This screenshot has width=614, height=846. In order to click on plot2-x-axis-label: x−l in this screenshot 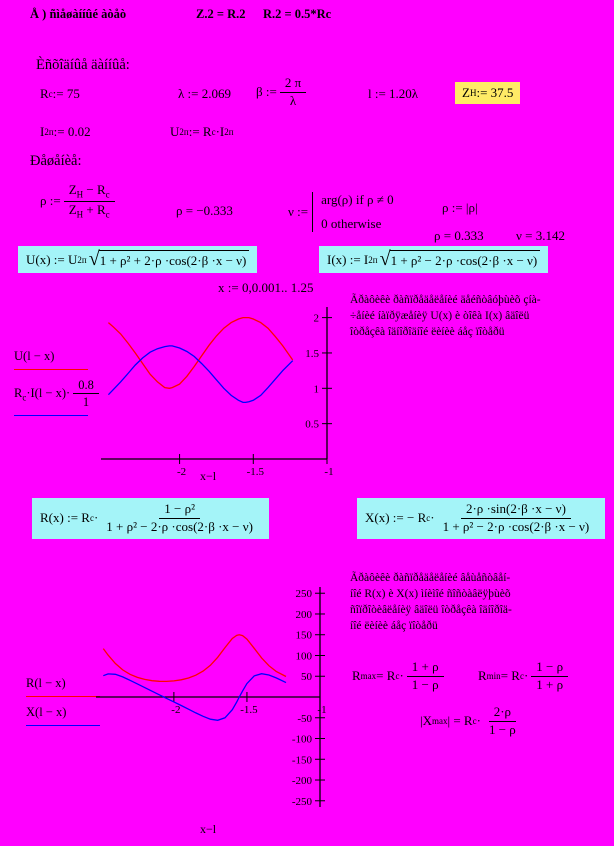, I will do `click(208, 829)`.